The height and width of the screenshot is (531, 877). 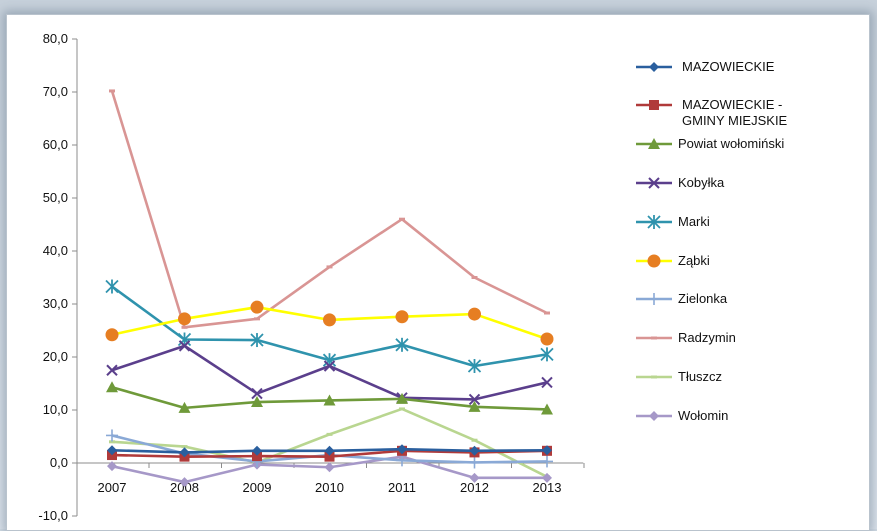 I want to click on y-tick-label: 50,0, so click(x=55, y=197).